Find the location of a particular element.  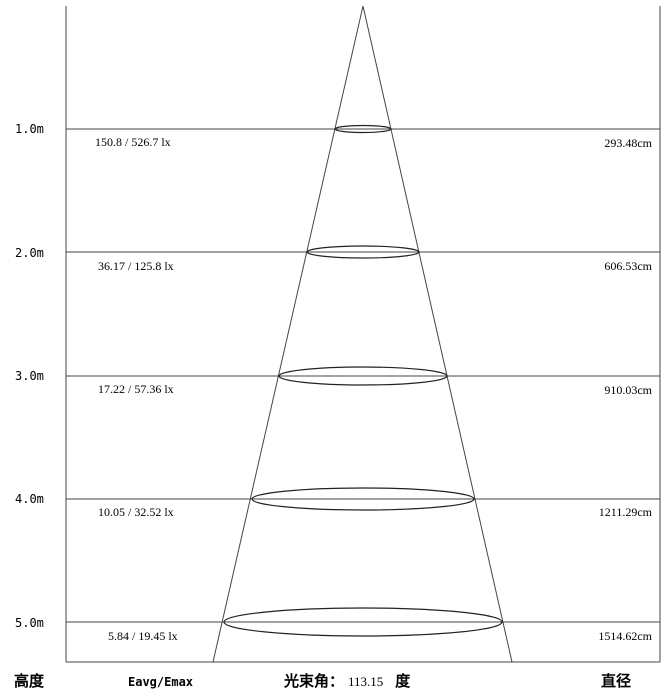

height-label-2: 2.0m is located at coordinates (29, 253).